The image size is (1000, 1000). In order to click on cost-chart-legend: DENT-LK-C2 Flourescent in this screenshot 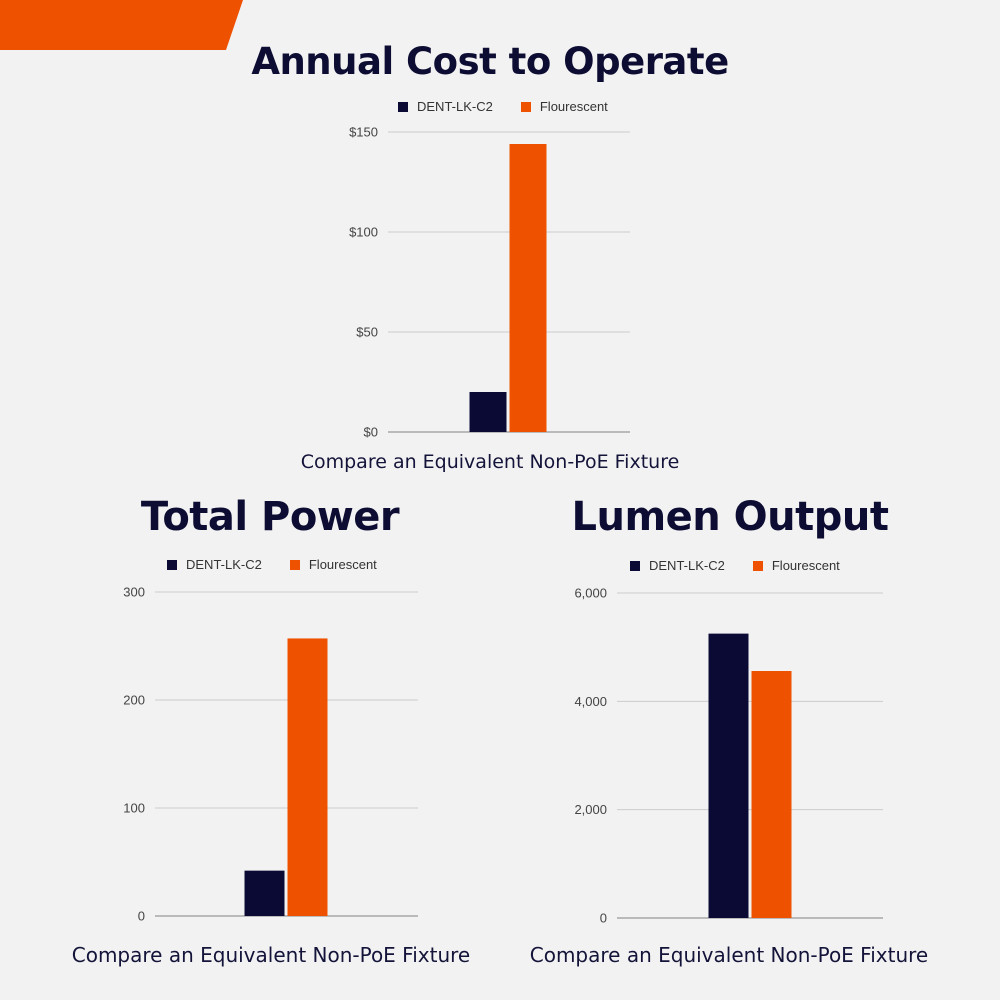, I will do `click(503, 106)`.